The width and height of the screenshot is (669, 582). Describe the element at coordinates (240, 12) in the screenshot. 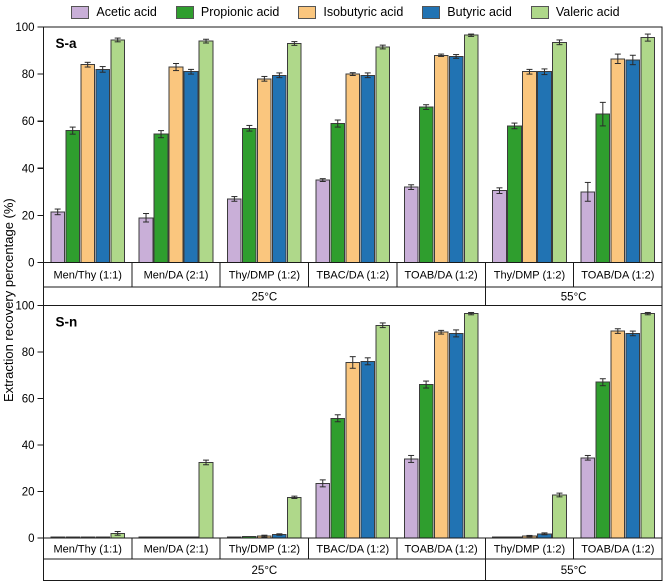

I see `legend-label: Propionic acid` at that location.